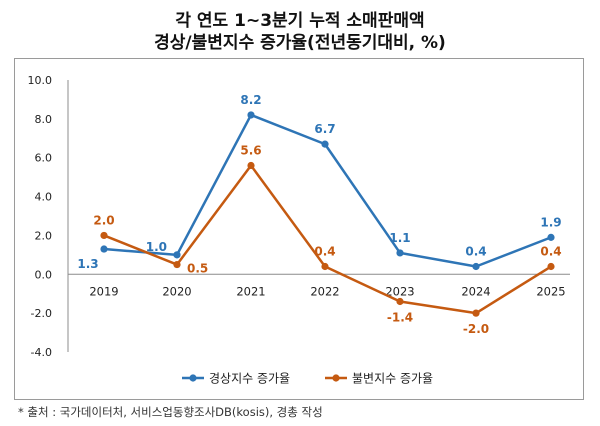 The width and height of the screenshot is (600, 426). Describe the element at coordinates (476, 329) in the screenshot. I see `data-label: -2.0` at that location.